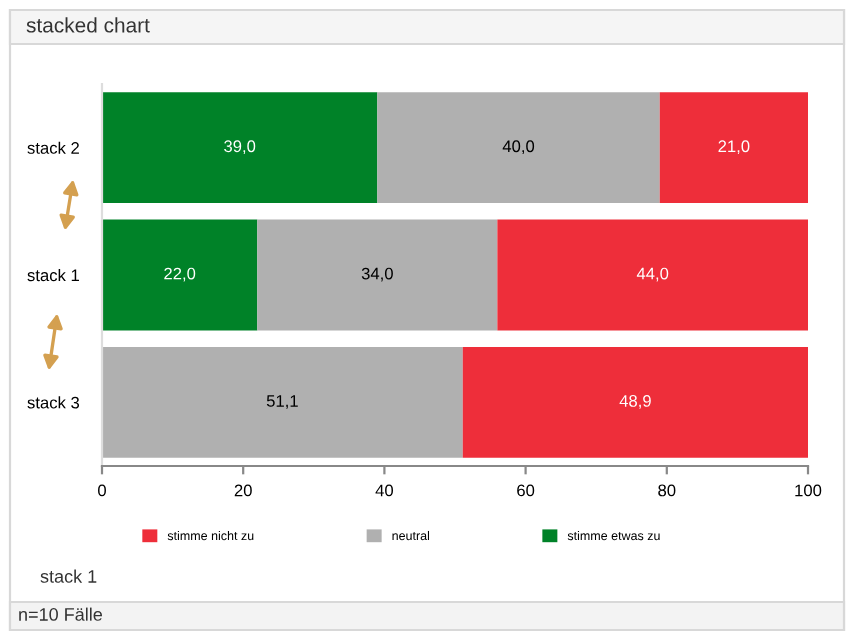 This screenshot has height=644, width=854. Describe the element at coordinates (53, 402) in the screenshot. I see `y-tick-label: stack 3` at that location.